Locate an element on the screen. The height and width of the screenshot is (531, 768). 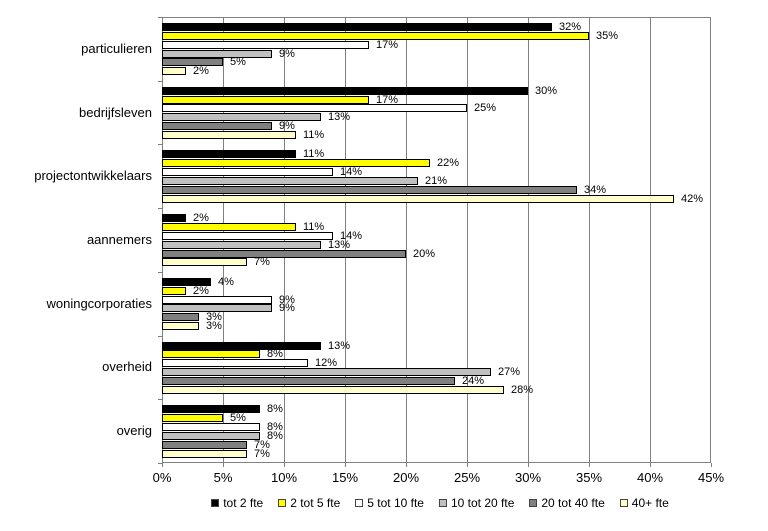
bar-value-label: 25% is located at coordinates (485, 108).